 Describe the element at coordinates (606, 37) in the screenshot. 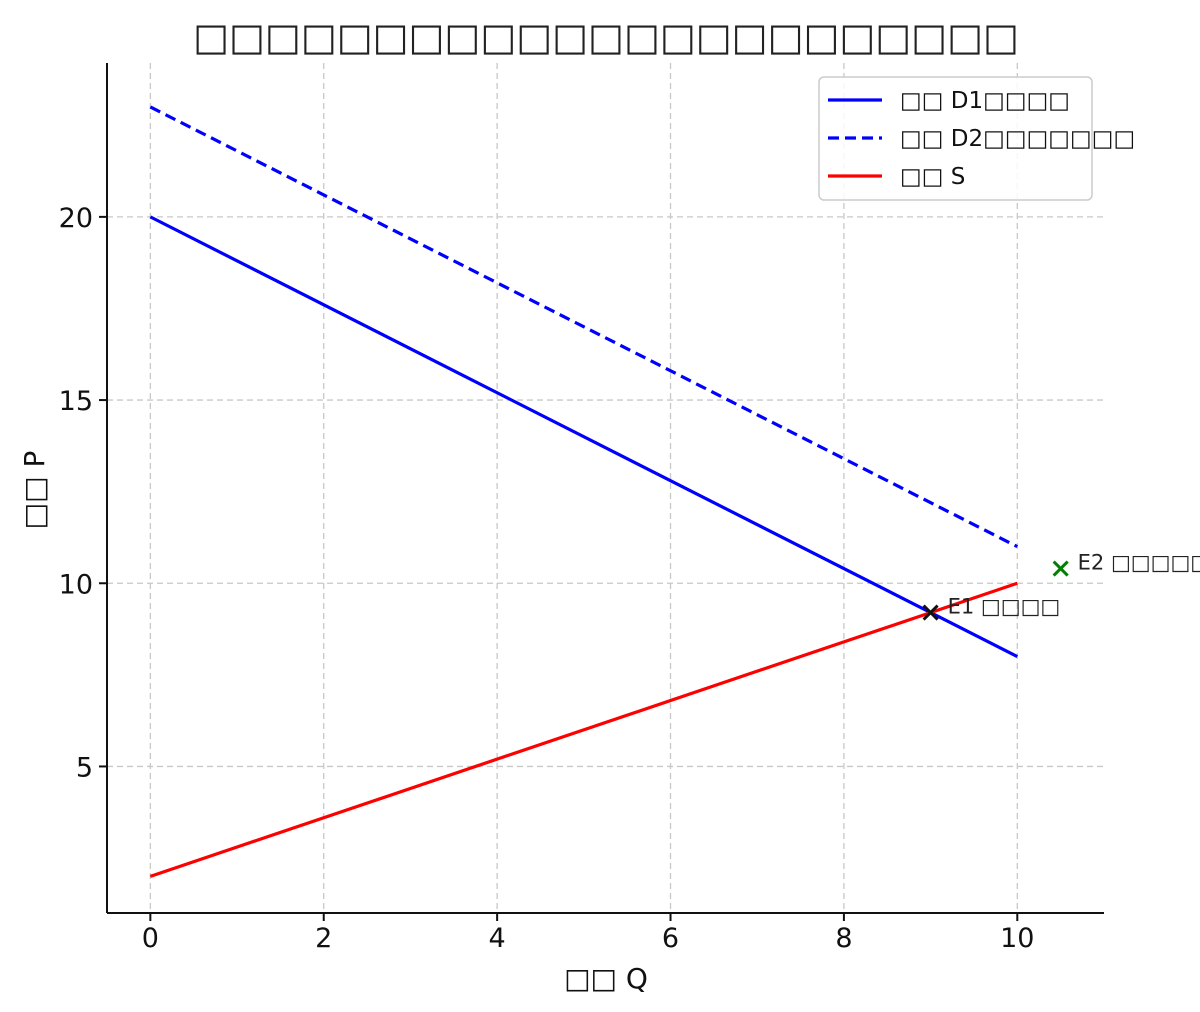

I see `chart-title: □□□□□□□□□□□□□□□□□□□□□□□` at that location.